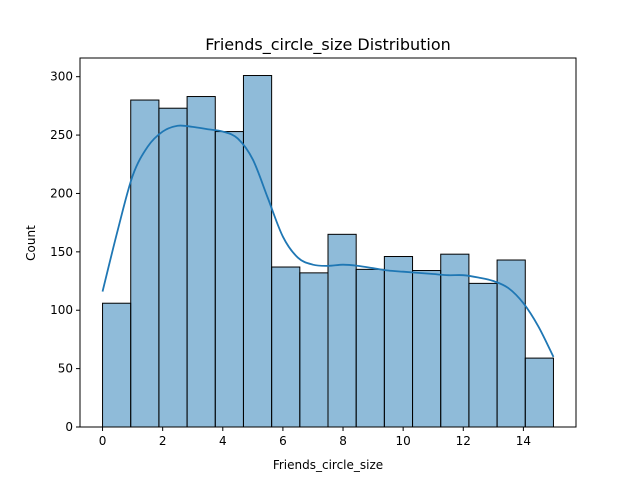 The image size is (640, 480). Describe the element at coordinates (61, 193) in the screenshot. I see `y-tick-label: 200` at that location.